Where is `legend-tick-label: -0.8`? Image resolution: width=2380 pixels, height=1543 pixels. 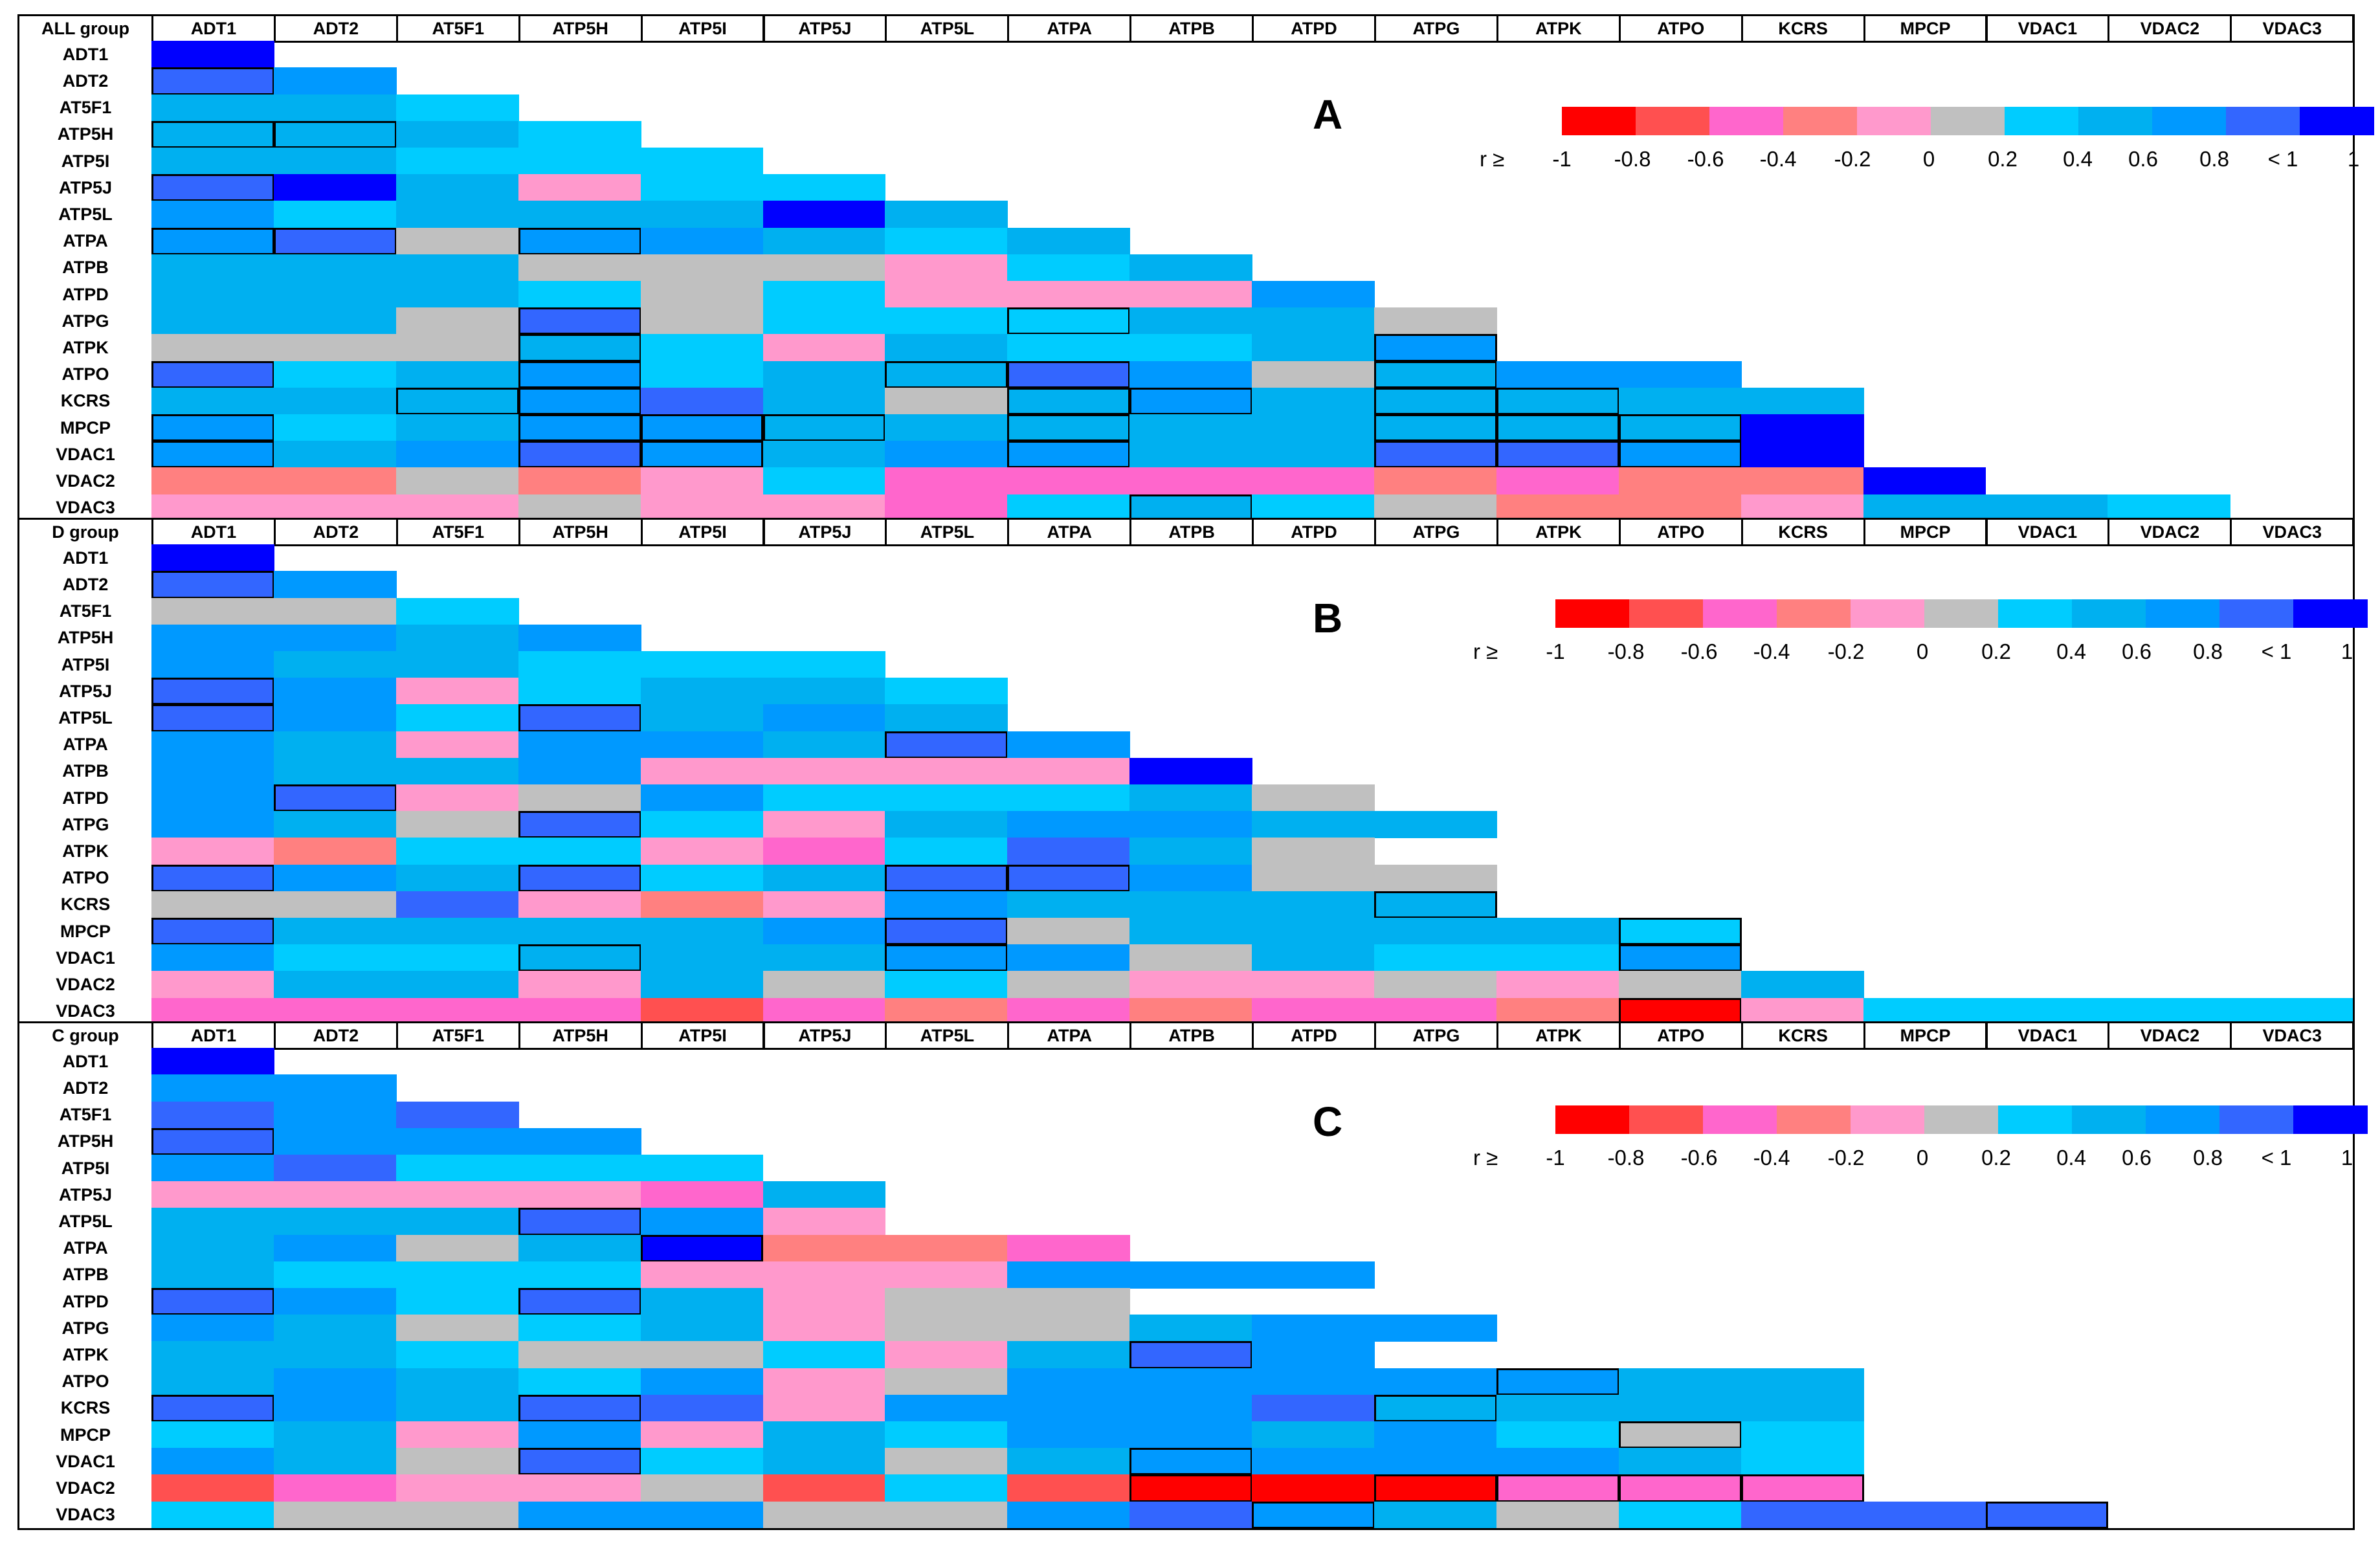 legend-tick-label: -0.8 is located at coordinates (1626, 651).